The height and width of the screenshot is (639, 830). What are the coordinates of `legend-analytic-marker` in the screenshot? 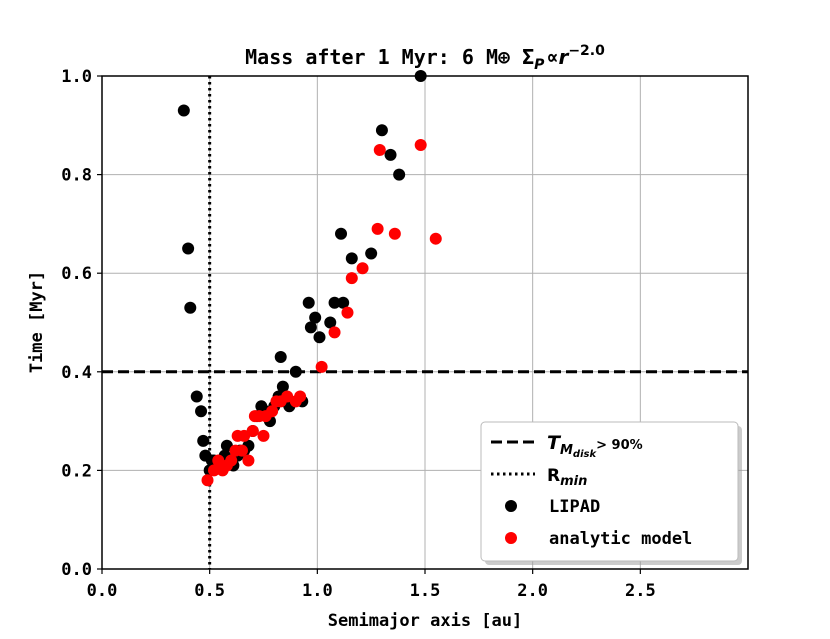 It's located at (511, 538).